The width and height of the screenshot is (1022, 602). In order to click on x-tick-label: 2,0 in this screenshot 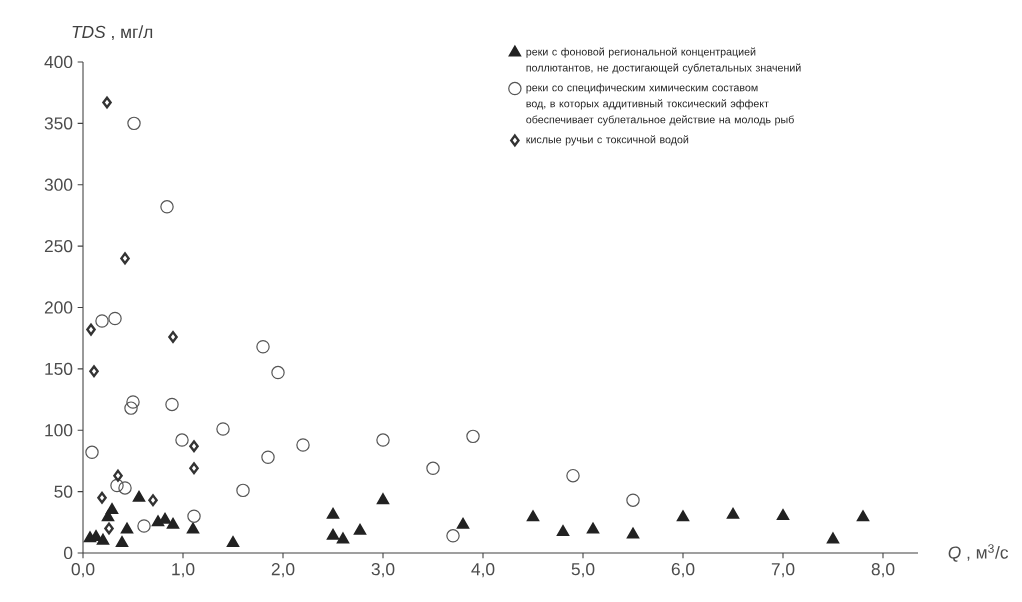, I will do `click(283, 570)`.